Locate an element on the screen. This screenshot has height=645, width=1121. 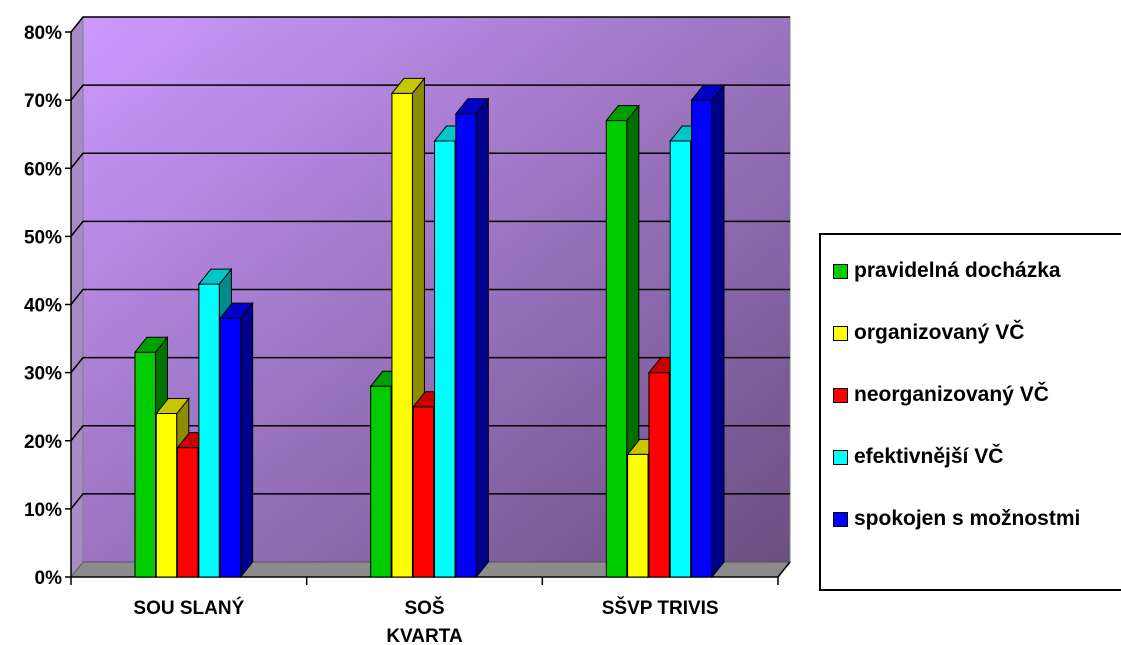
x-axis-depth is located at coordinates (784, 569).